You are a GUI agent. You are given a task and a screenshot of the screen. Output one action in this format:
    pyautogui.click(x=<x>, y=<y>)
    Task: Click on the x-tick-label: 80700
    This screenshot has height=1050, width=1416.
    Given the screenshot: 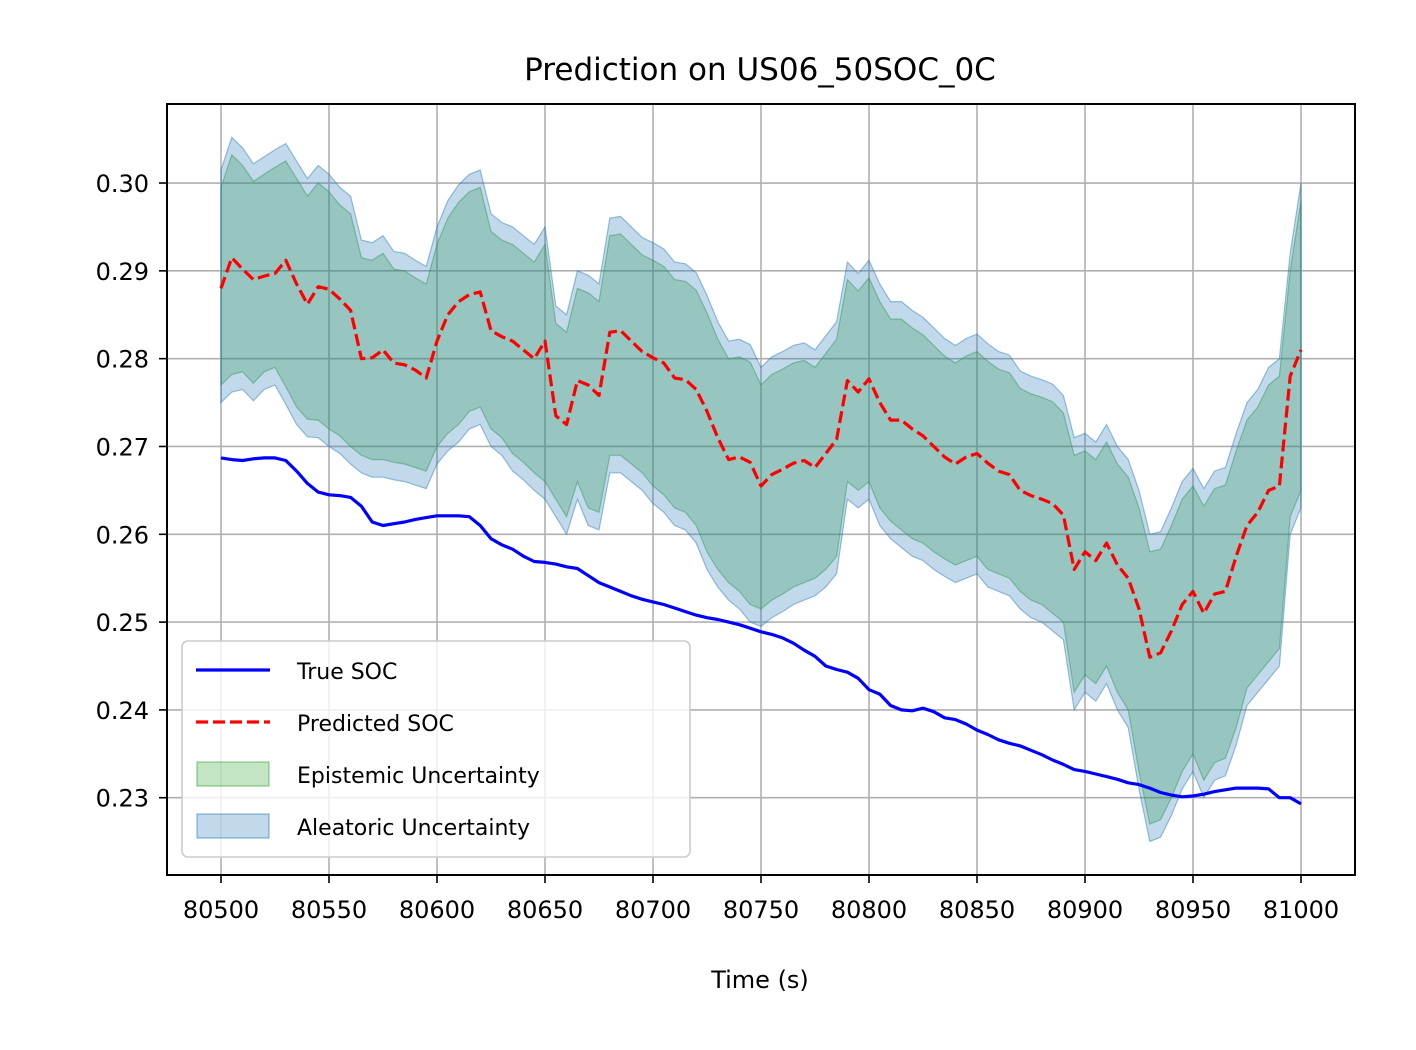 What is the action you would take?
    pyautogui.click(x=653, y=910)
    